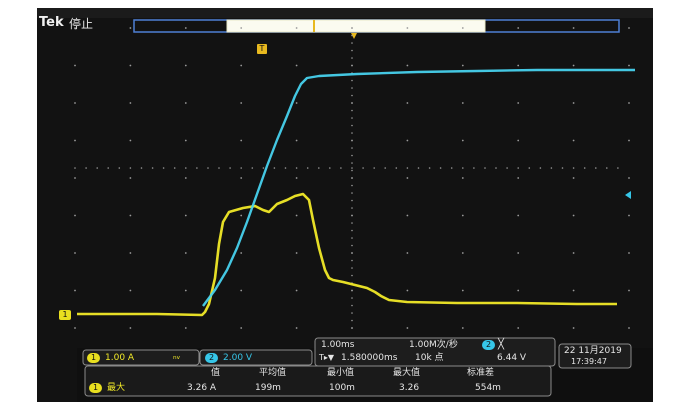  I want to click on measure-value: 3.26 A, so click(202, 388).